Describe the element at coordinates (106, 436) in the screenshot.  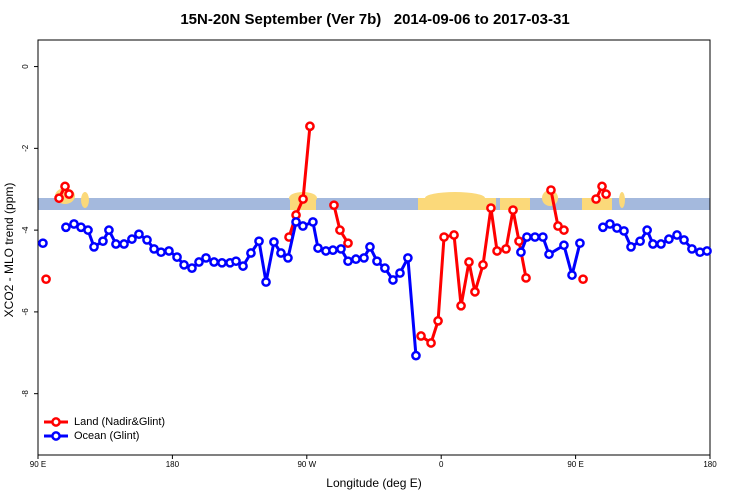
I see `legend-label: Ocean (Glint)` at that location.